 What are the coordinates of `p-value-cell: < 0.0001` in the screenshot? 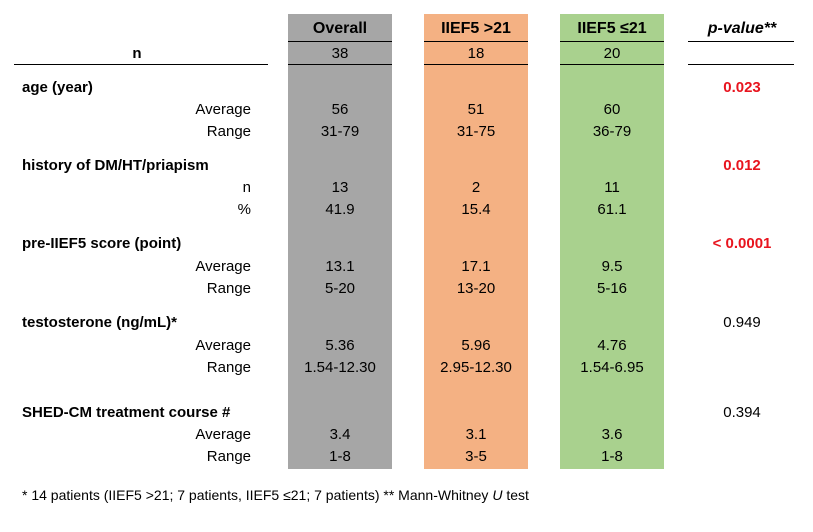 It's located at (742, 243).